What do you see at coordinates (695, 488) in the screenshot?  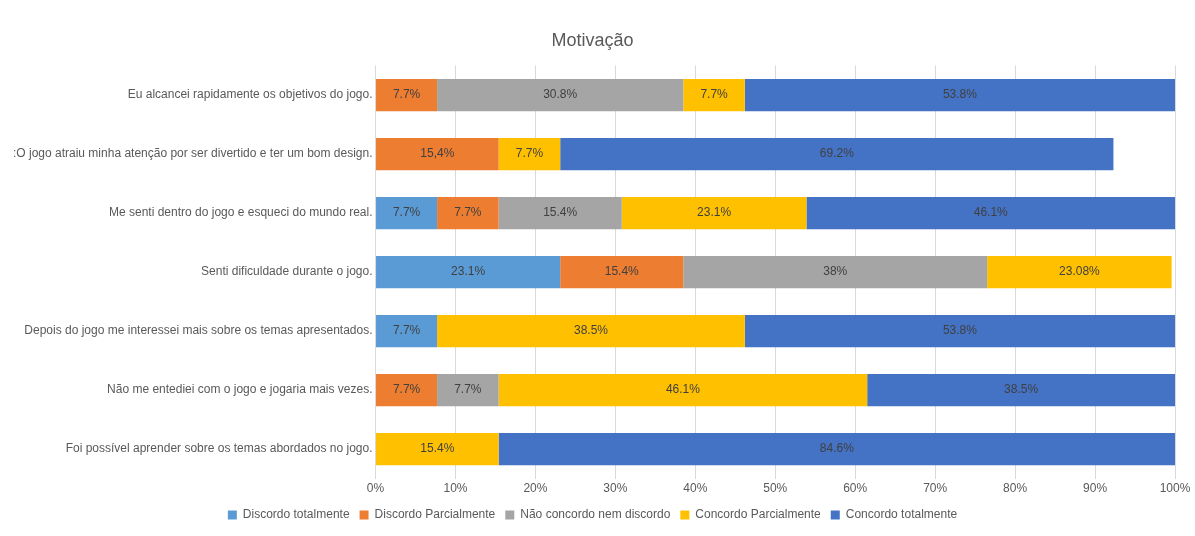 I see `x-tick-label: 40%` at bounding box center [695, 488].